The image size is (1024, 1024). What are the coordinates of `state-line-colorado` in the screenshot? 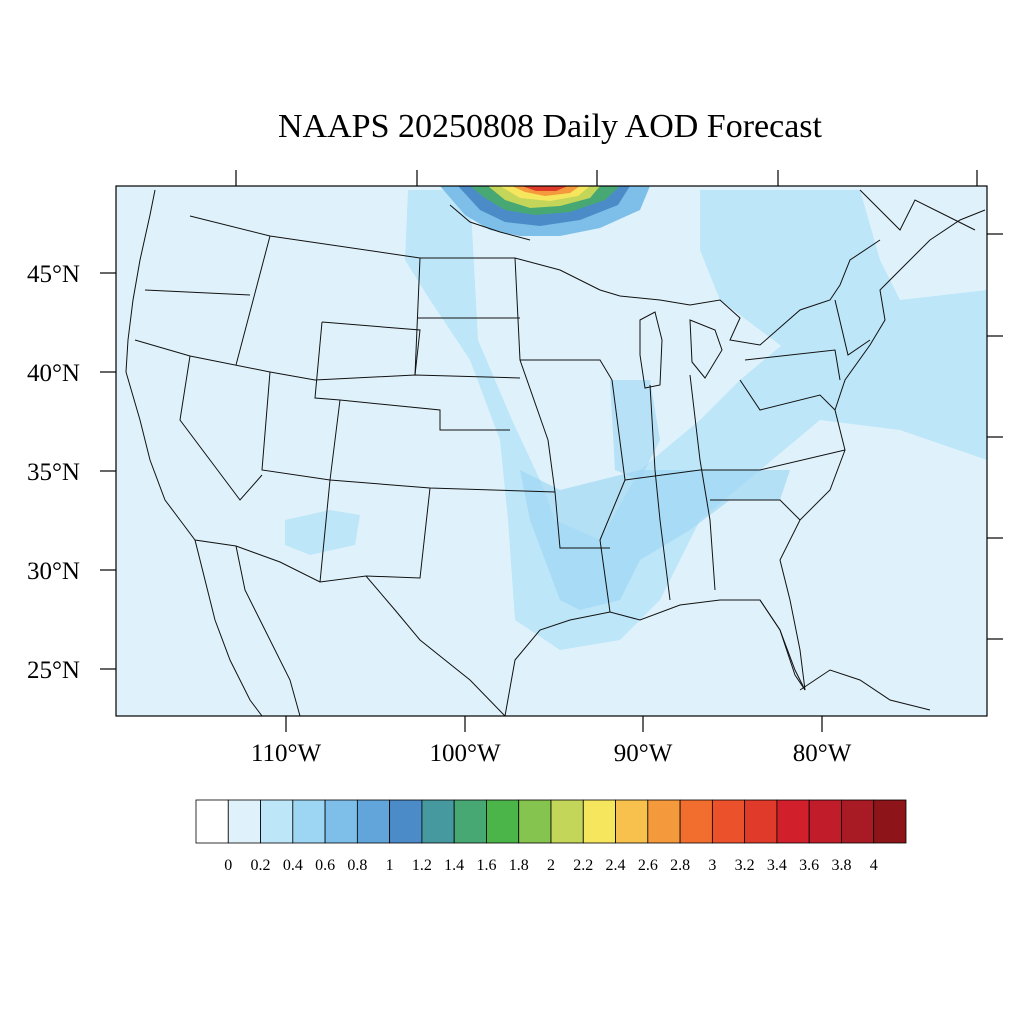 It's located at (412, 376).